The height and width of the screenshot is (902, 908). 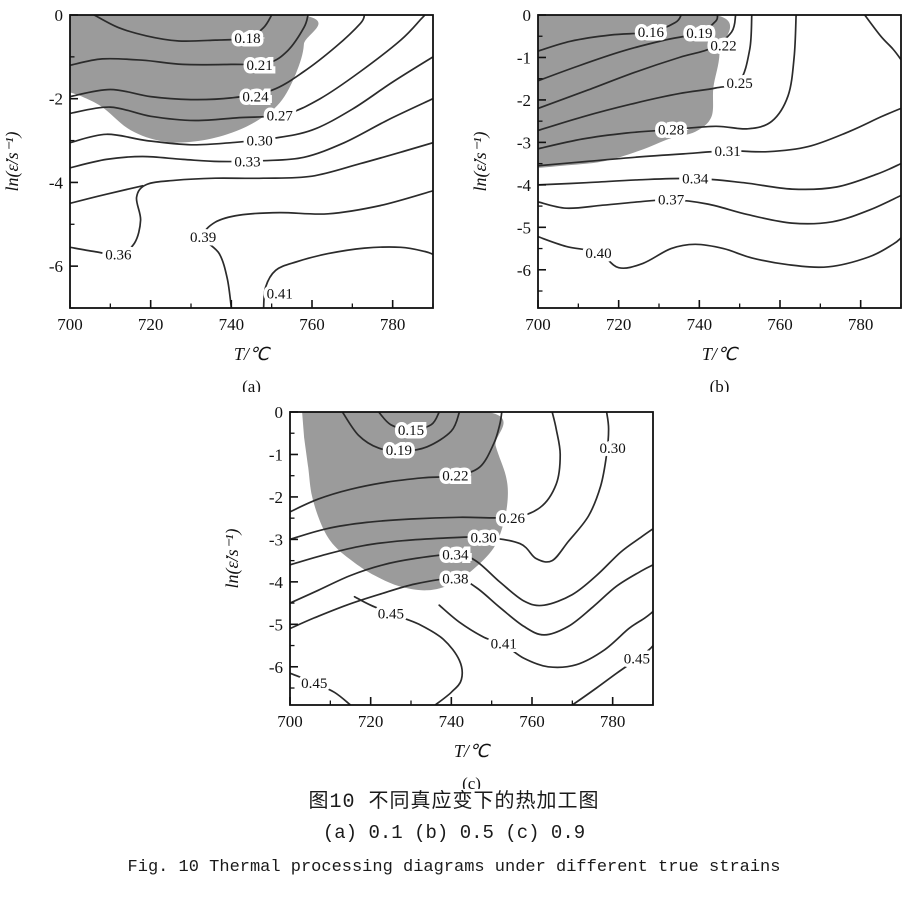 What do you see at coordinates (719, 209) in the screenshot?
I see `contour-line-0.37` at bounding box center [719, 209].